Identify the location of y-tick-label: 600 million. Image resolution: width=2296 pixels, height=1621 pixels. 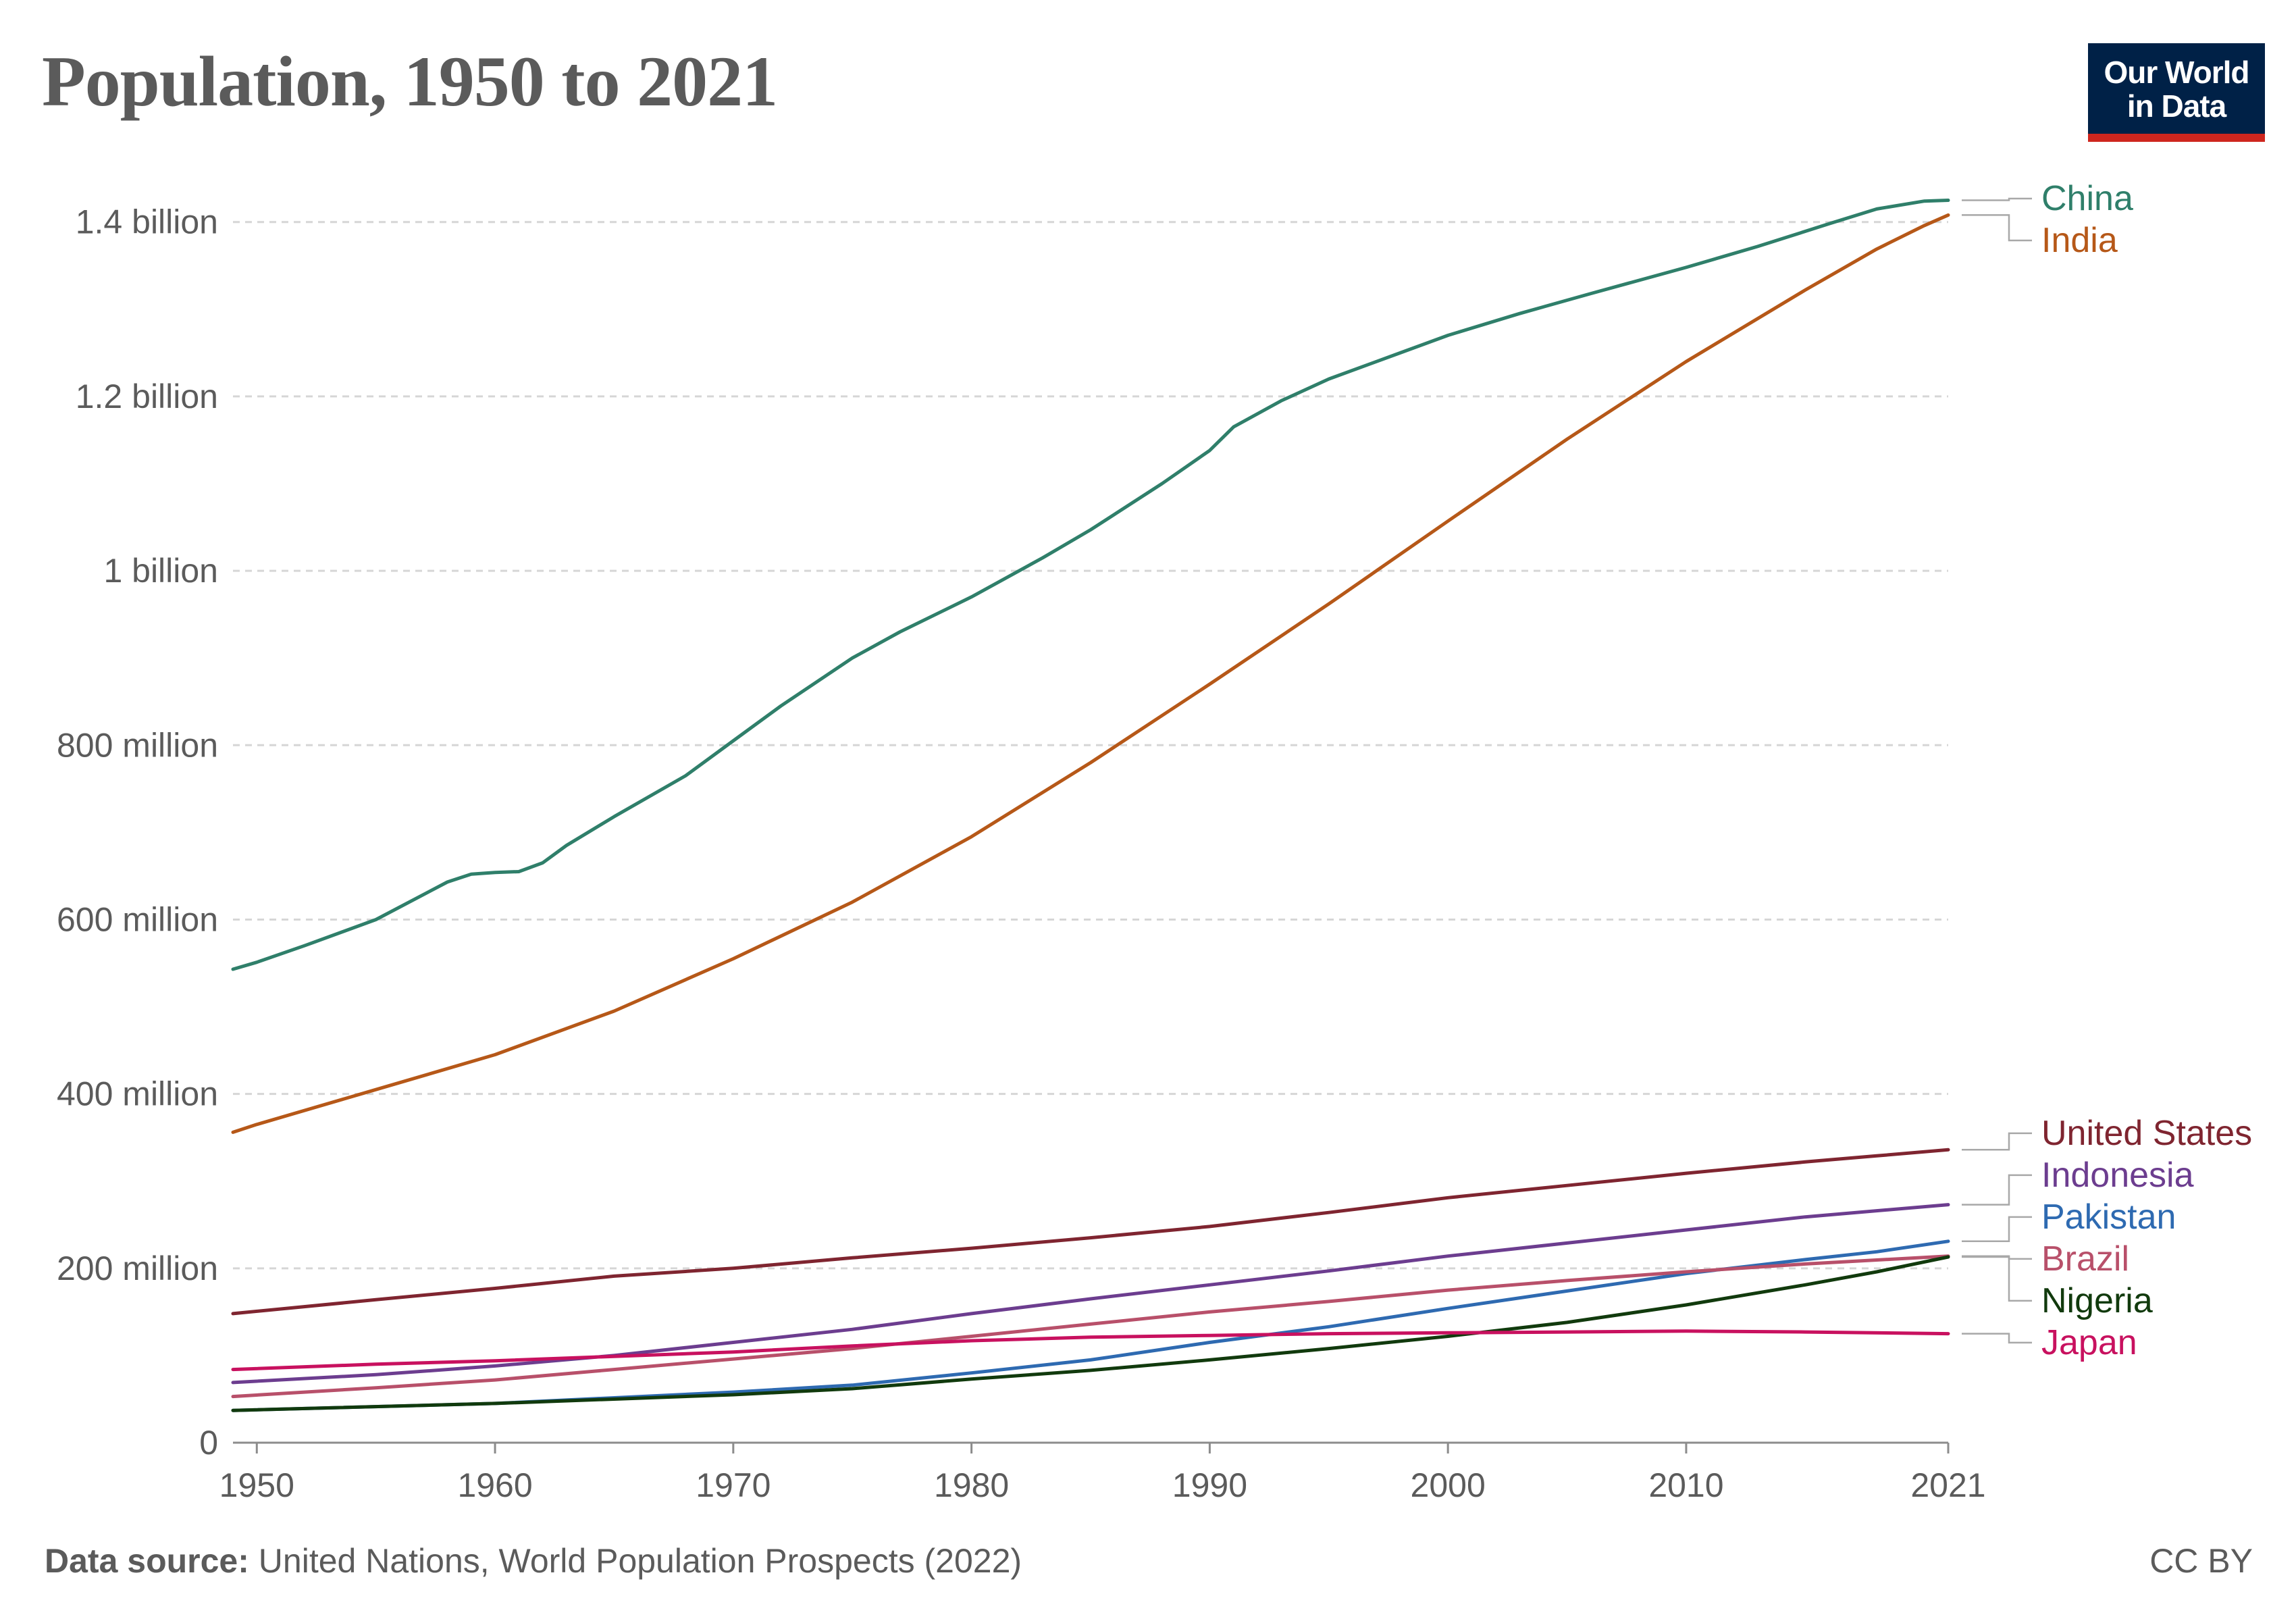
(137, 919).